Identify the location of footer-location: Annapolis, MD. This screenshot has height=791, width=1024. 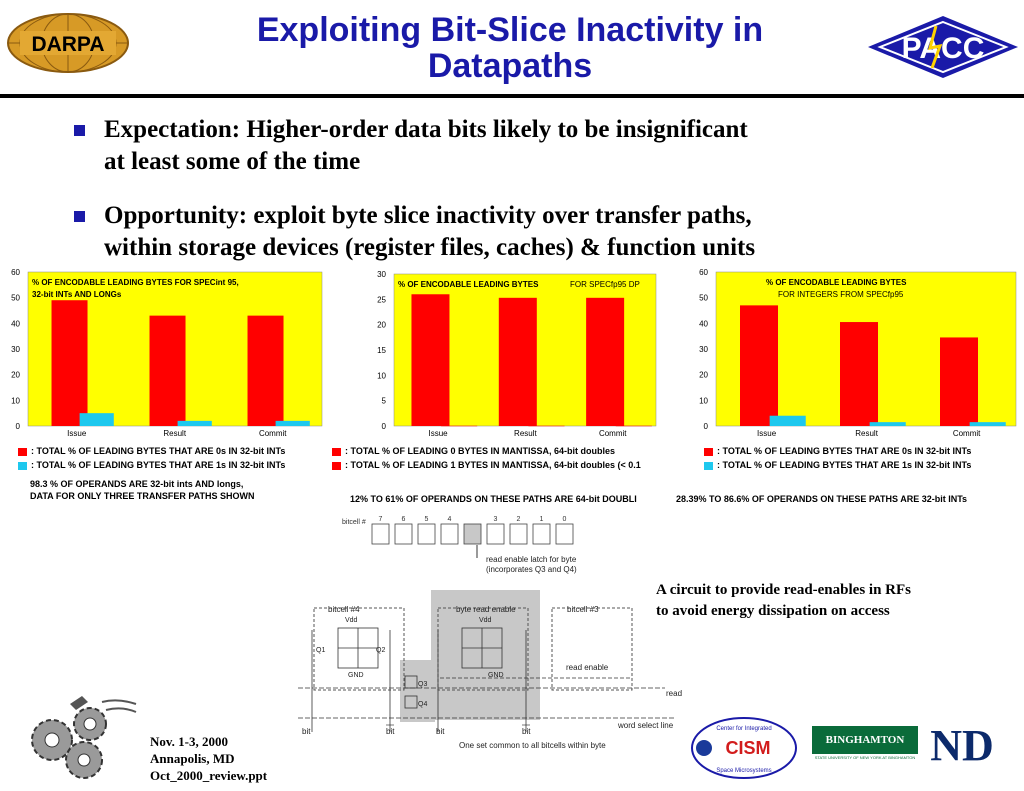
(192, 758).